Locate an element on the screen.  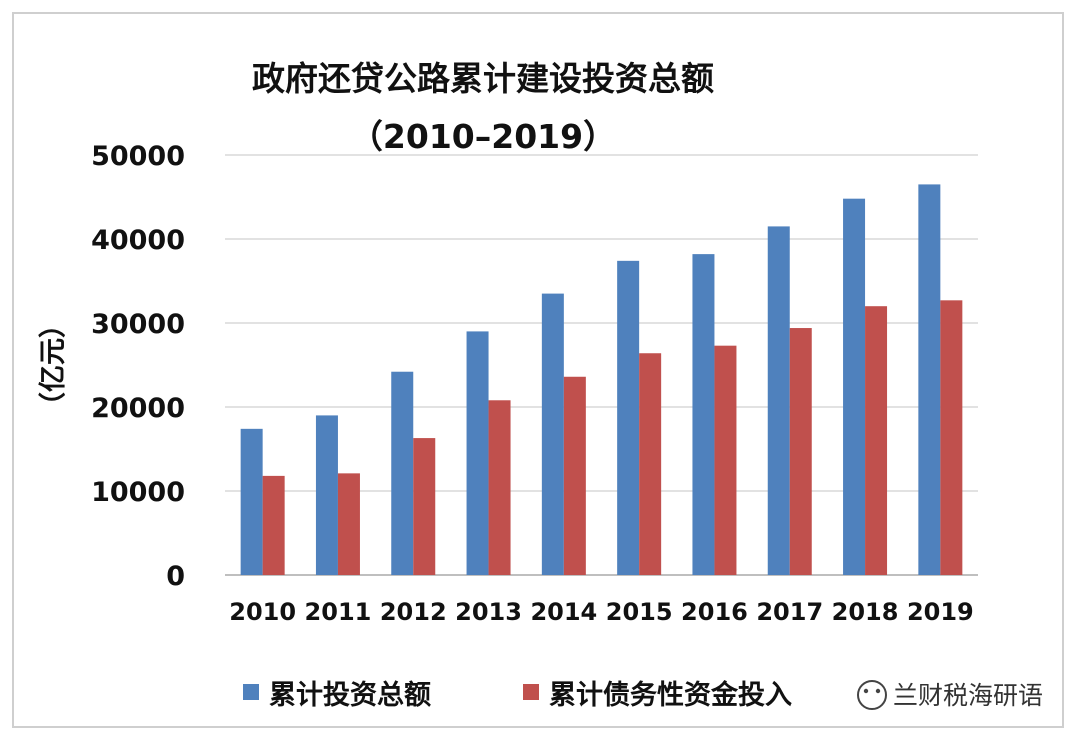
watermark: 兰财税海研语 is located at coordinates (950, 695).